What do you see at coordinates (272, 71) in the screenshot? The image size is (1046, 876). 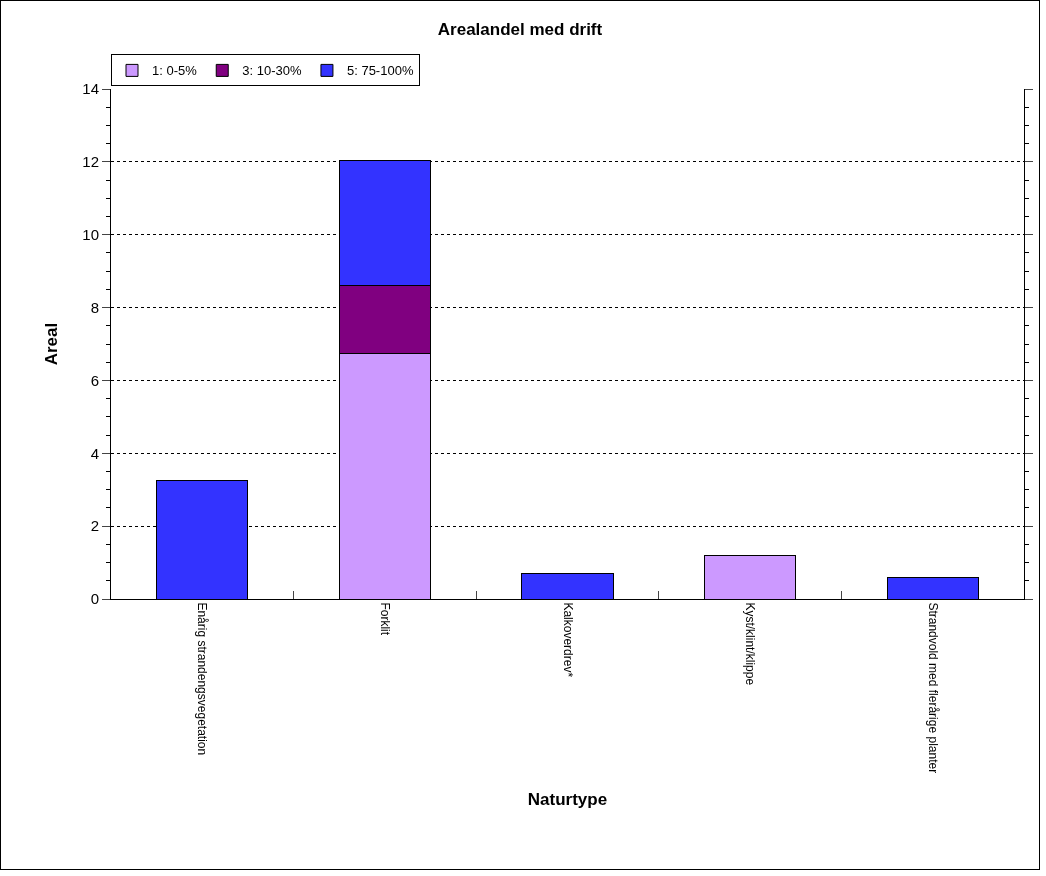 I see `legend-label: 3: 10-30%` at bounding box center [272, 71].